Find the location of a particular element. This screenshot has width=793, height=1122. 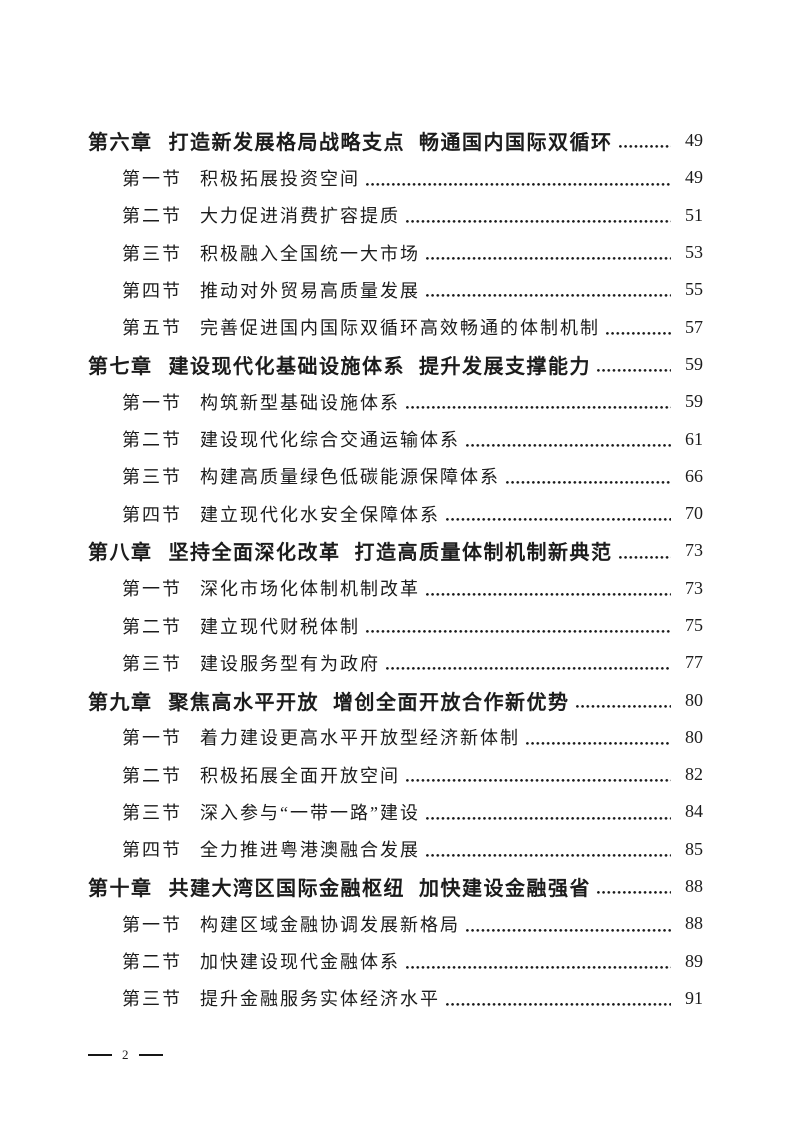

toc-chapter-entry: 第七章 建设现代化基础设施体系 提升发展支撑能力 59 is located at coordinates (395, 364).